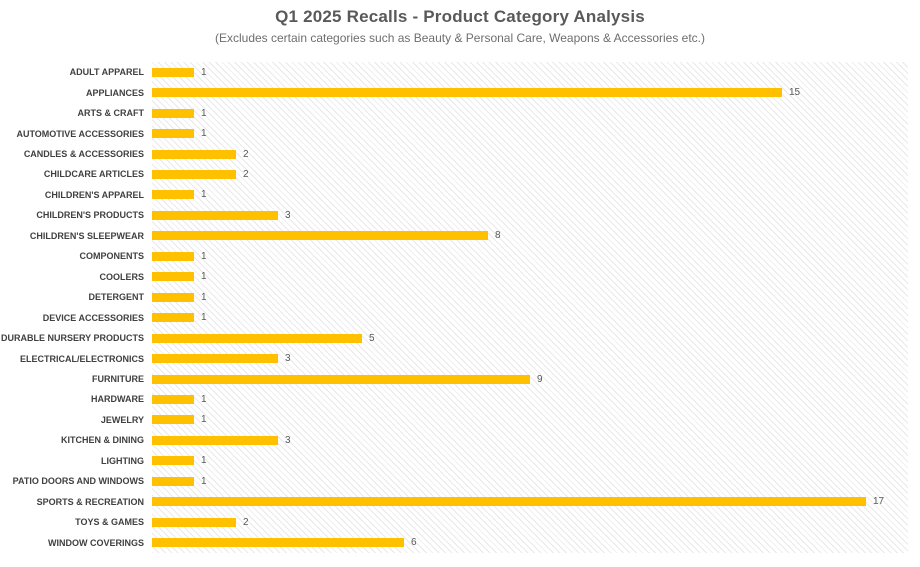 Image resolution: width=920 pixels, height=567 pixels. Describe the element at coordinates (72, 338) in the screenshot. I see `category-label: DURABLE NURSERY PRODUCTS` at that location.